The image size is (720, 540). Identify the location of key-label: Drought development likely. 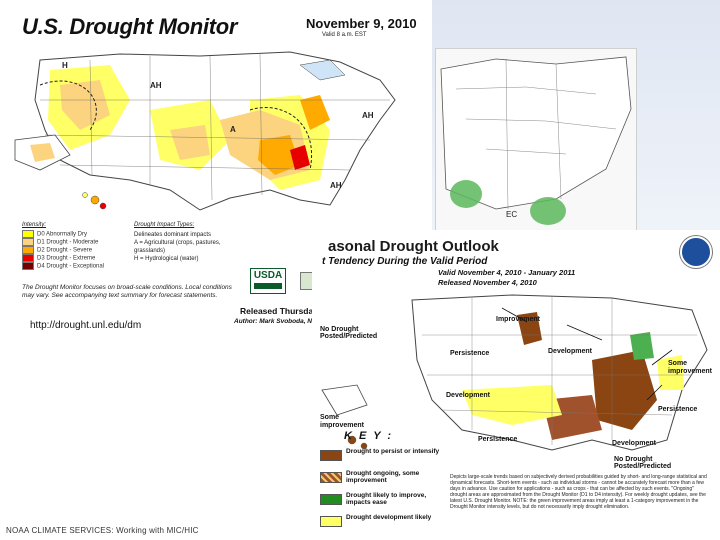
(389, 517).